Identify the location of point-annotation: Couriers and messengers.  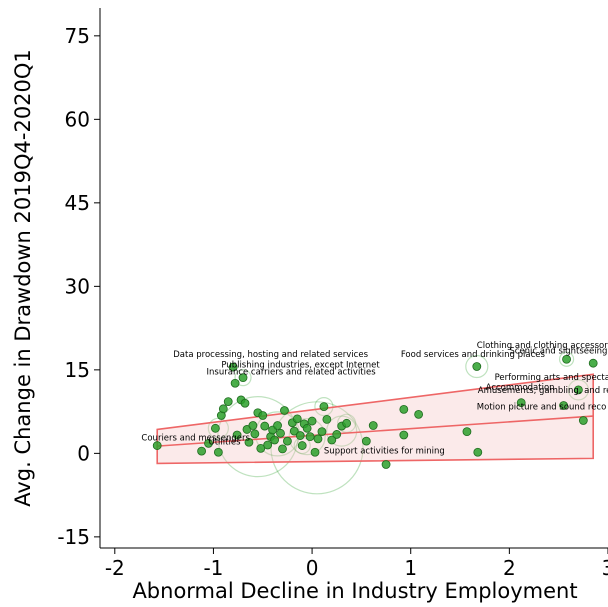
(195, 439).